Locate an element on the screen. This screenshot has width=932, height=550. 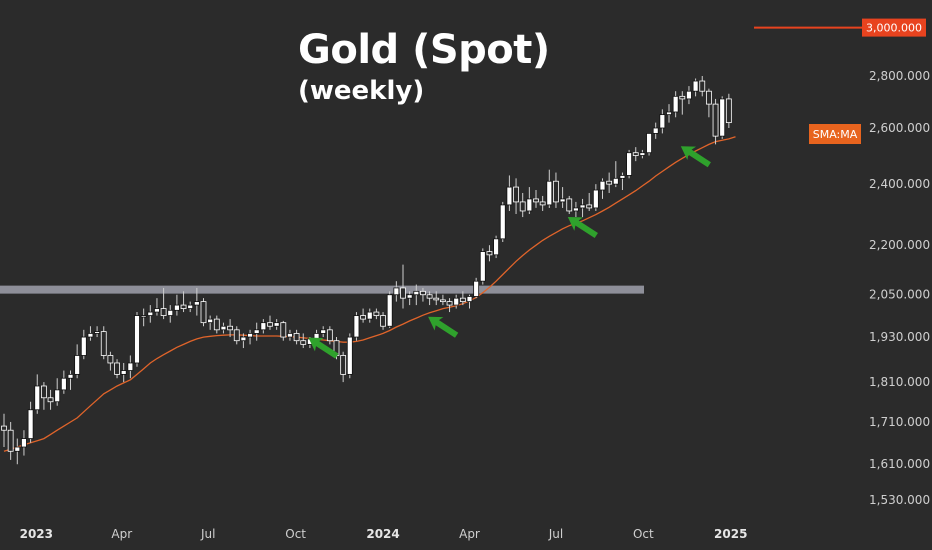
target-price-tag is located at coordinates (894, 27).